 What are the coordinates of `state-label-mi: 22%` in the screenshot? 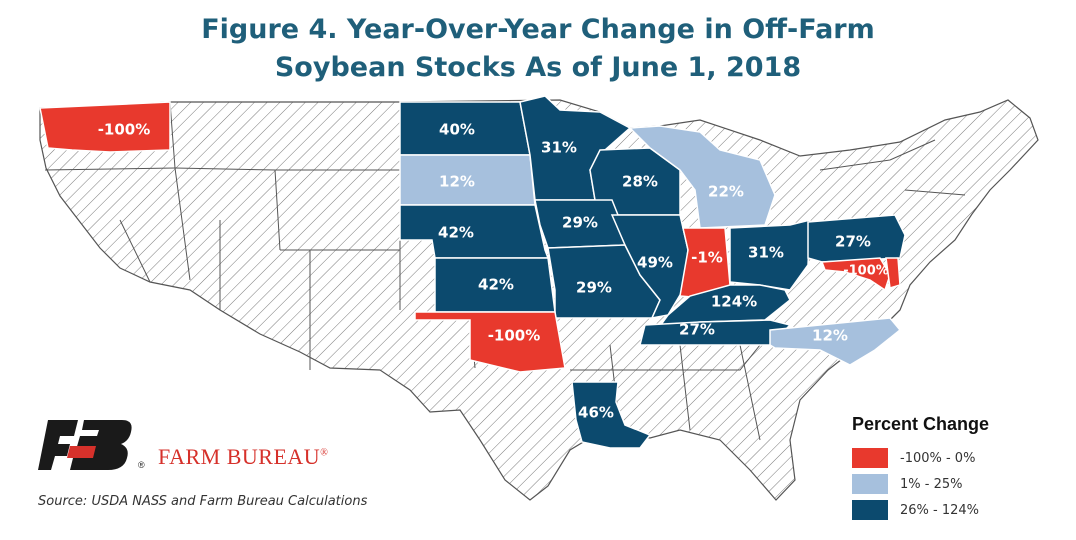 It's located at (726, 192).